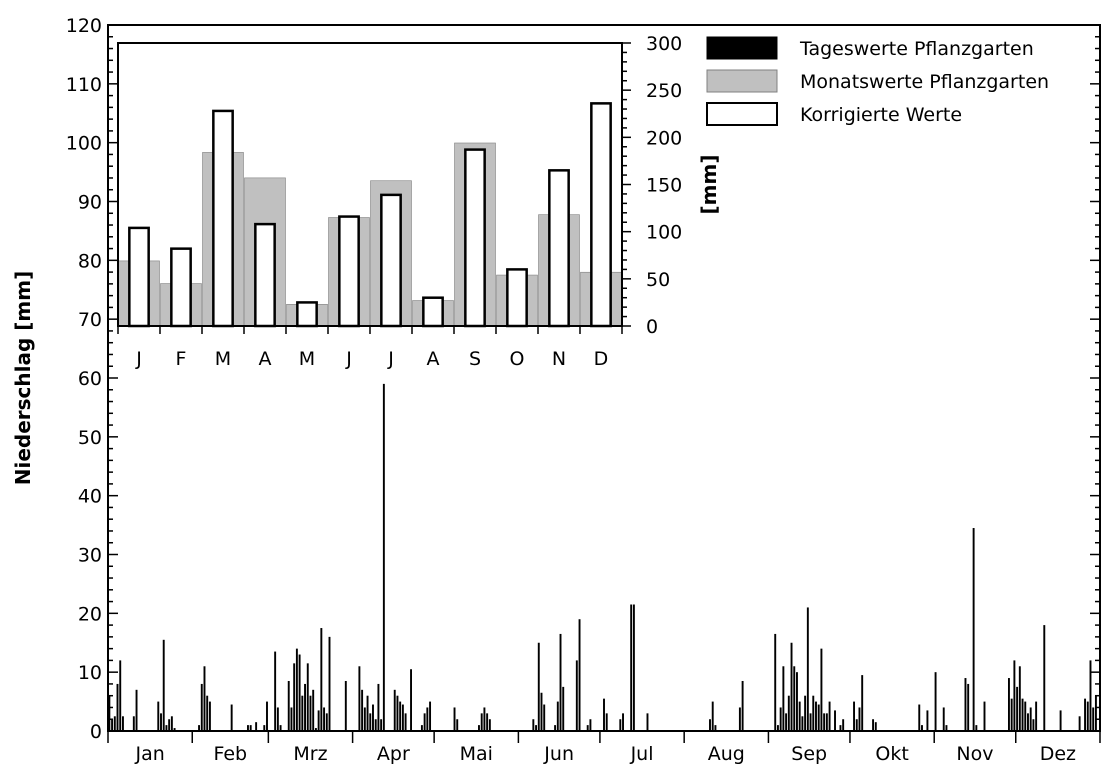  I want to click on inset-x-tick-label: O, so click(517, 359).